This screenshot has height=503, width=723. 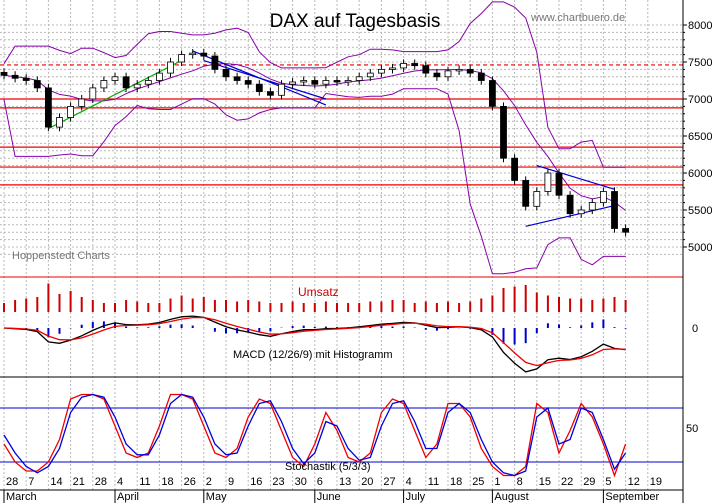 What do you see at coordinates (608, 482) in the screenshot?
I see `x-day-label: 5` at bounding box center [608, 482].